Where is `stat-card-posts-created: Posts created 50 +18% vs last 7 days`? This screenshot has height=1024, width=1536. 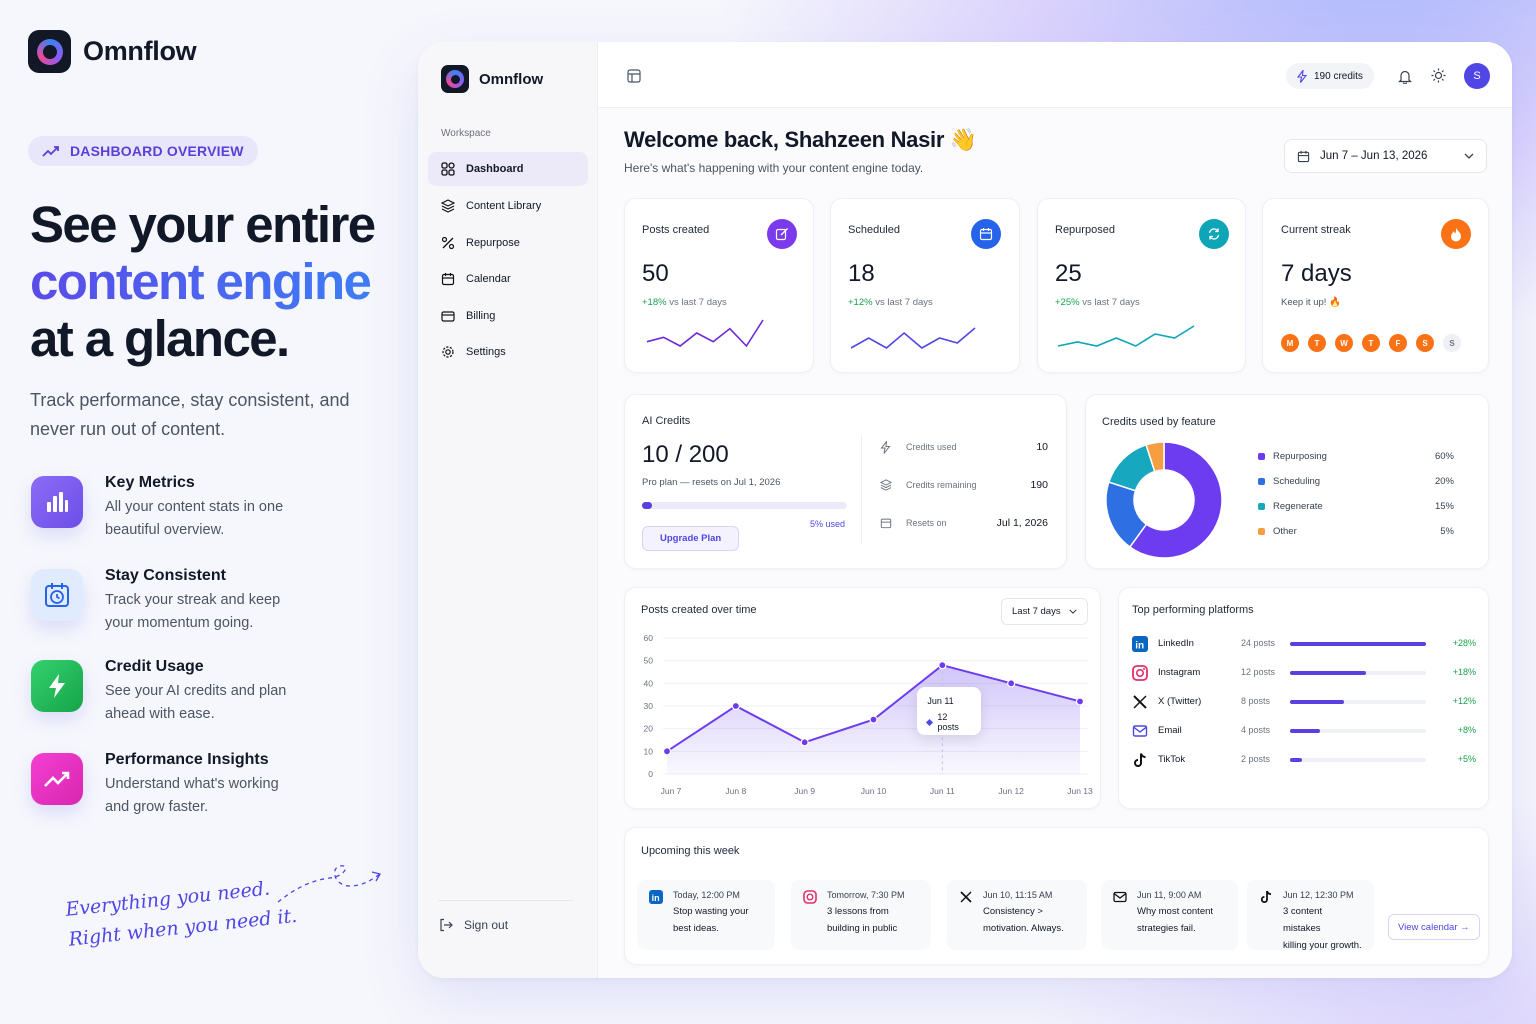
stat-card-posts-created: Posts created 50 +18% vs last 7 days is located at coordinates (719, 285).